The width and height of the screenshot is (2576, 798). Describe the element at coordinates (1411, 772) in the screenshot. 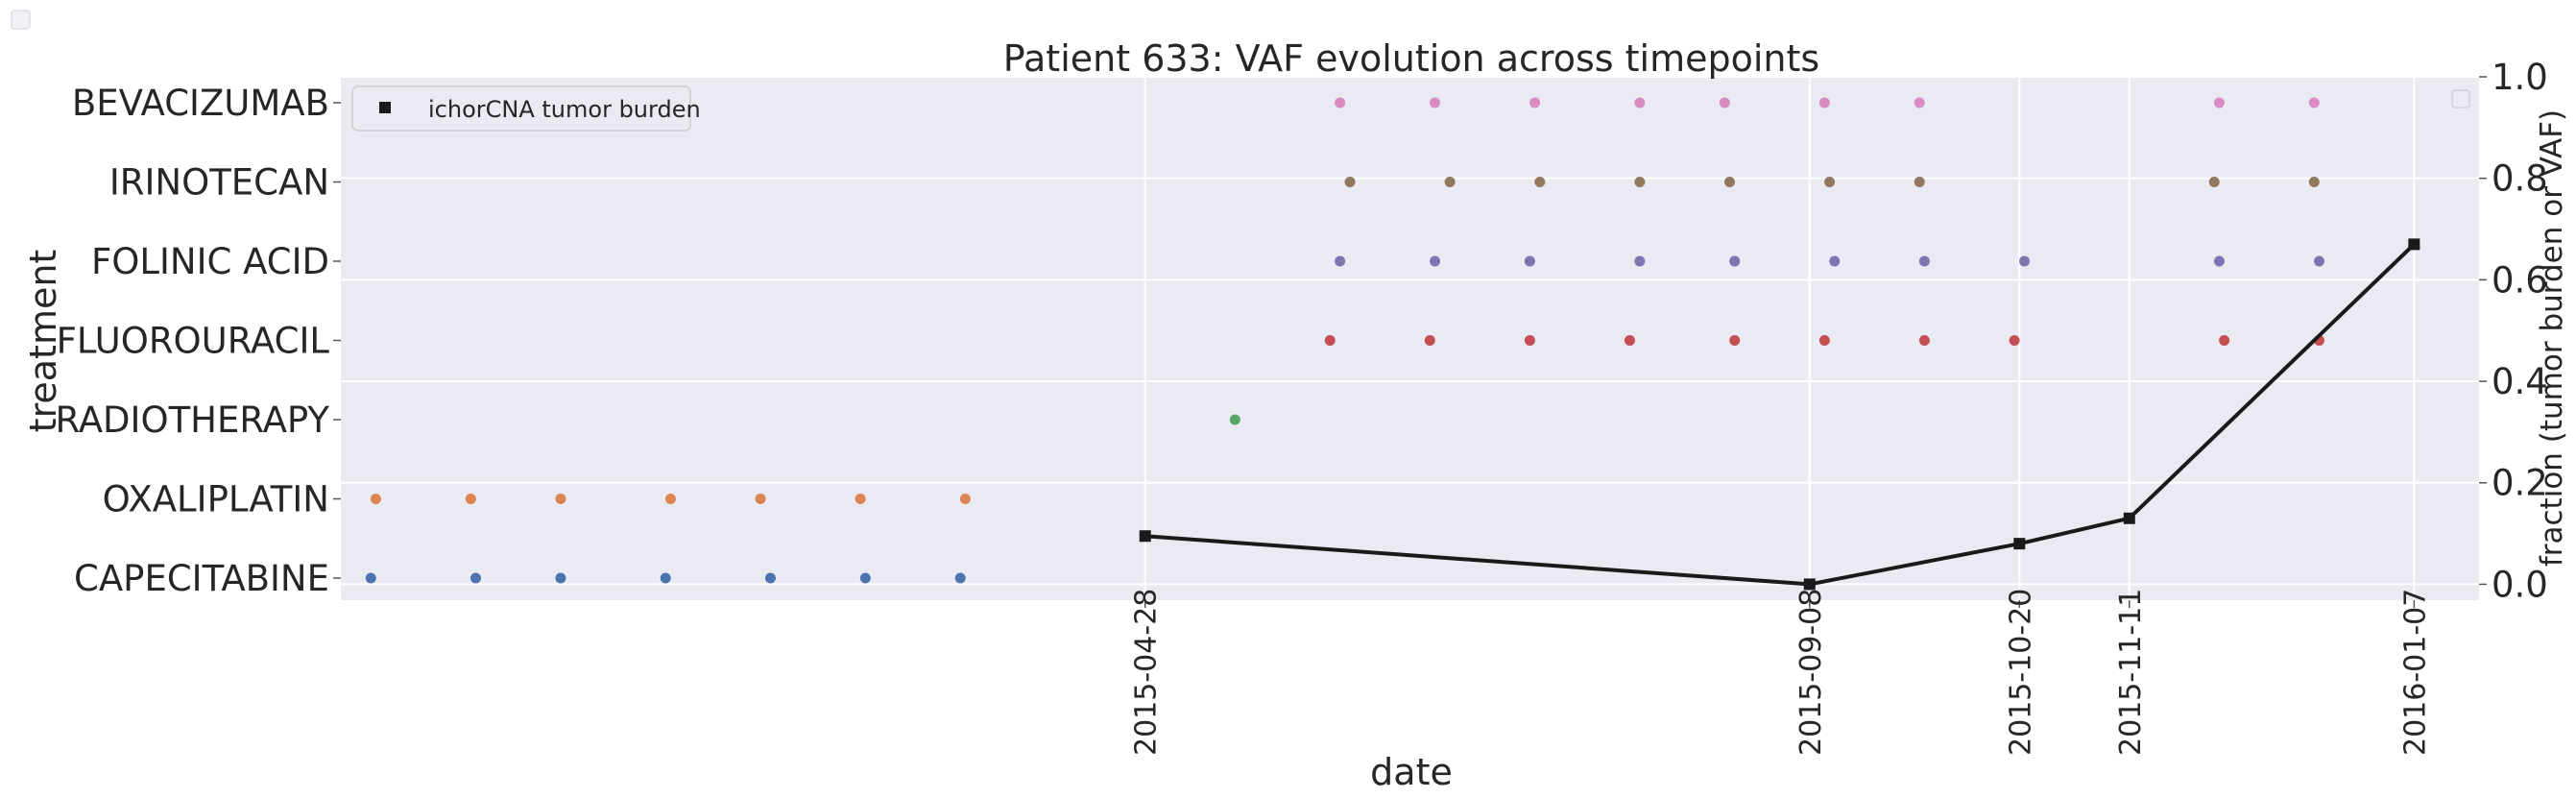

I see `x-axis-title: date` at that location.